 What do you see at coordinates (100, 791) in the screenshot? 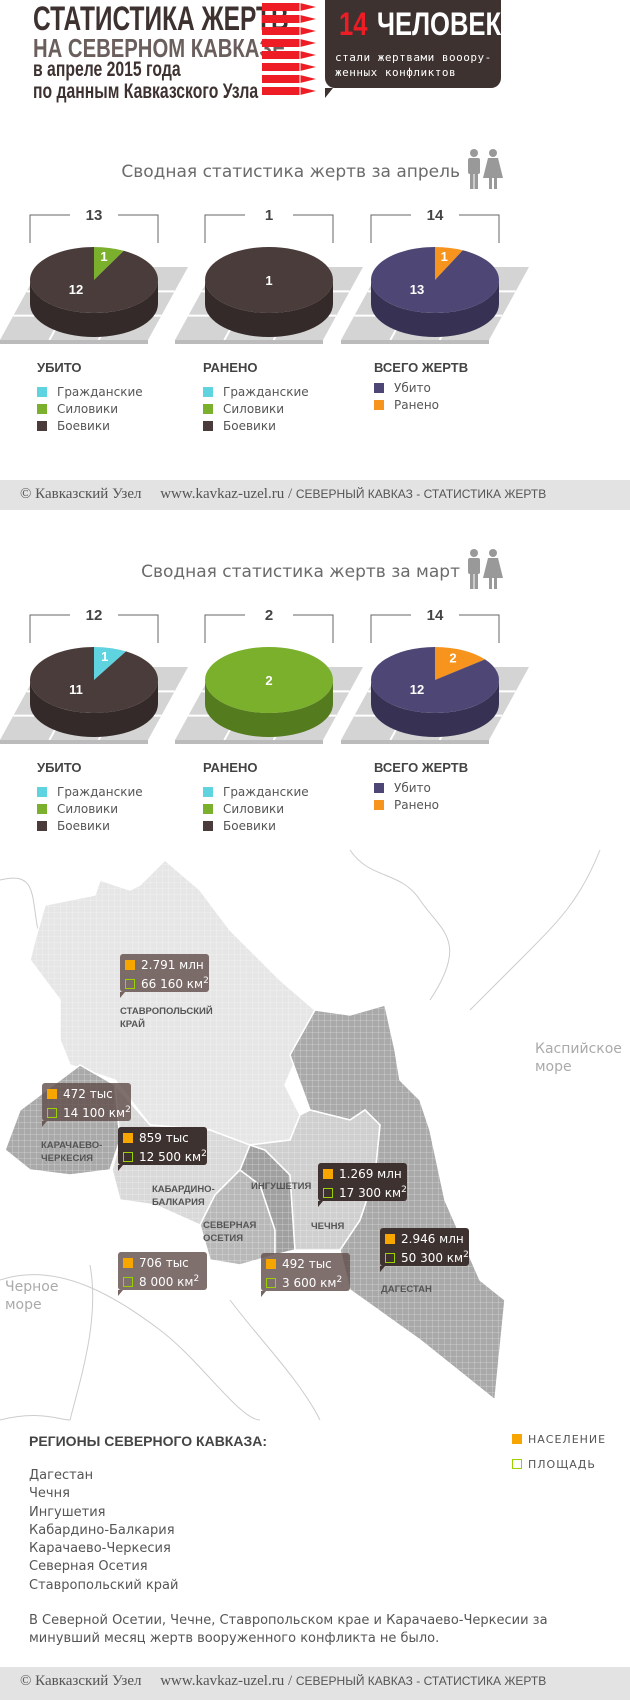
I see `legend-label: Гражданские` at bounding box center [100, 791].